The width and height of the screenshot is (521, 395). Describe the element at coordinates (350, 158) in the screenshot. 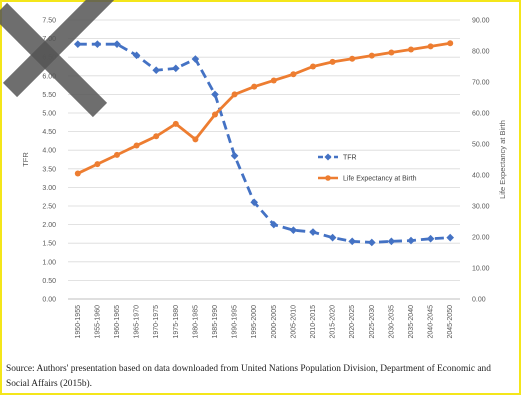

I see `legend-label: TFR` at that location.